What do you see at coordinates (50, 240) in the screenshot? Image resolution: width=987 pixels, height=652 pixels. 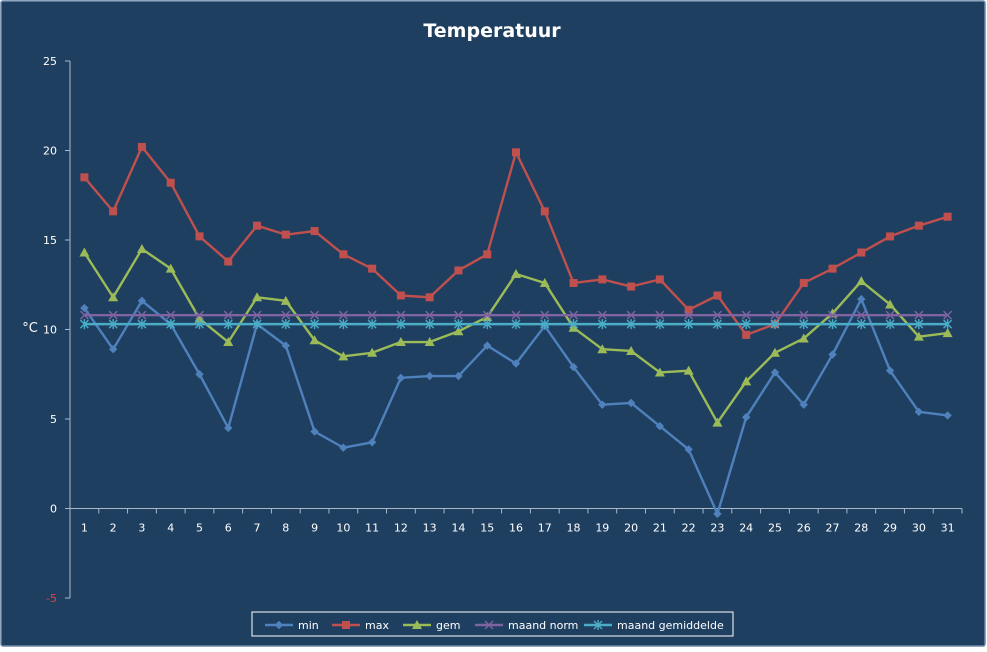 I see `y-tick-label: 15` at bounding box center [50, 240].